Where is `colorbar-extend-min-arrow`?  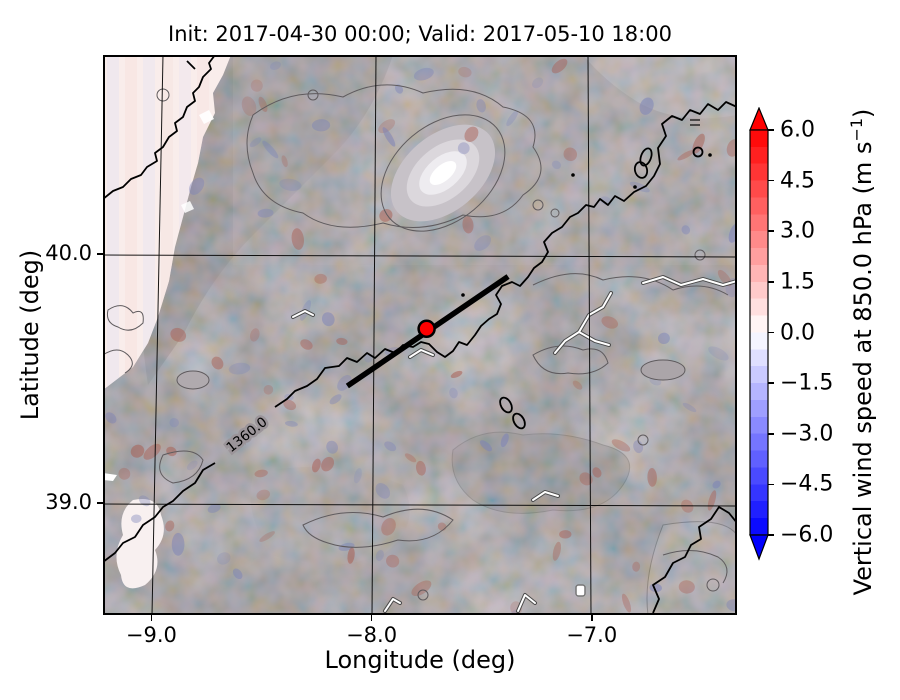 colorbar-extend-min-arrow is located at coordinates (759, 547).